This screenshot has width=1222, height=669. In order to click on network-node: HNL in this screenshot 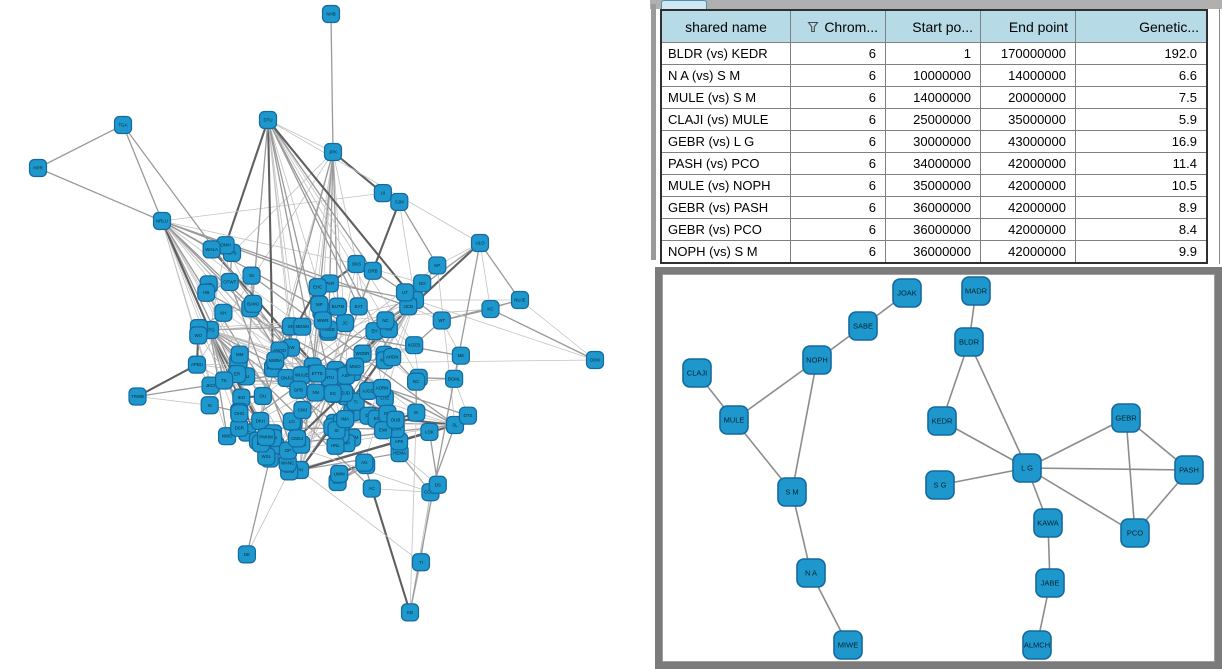, I will do `click(335, 445)`.